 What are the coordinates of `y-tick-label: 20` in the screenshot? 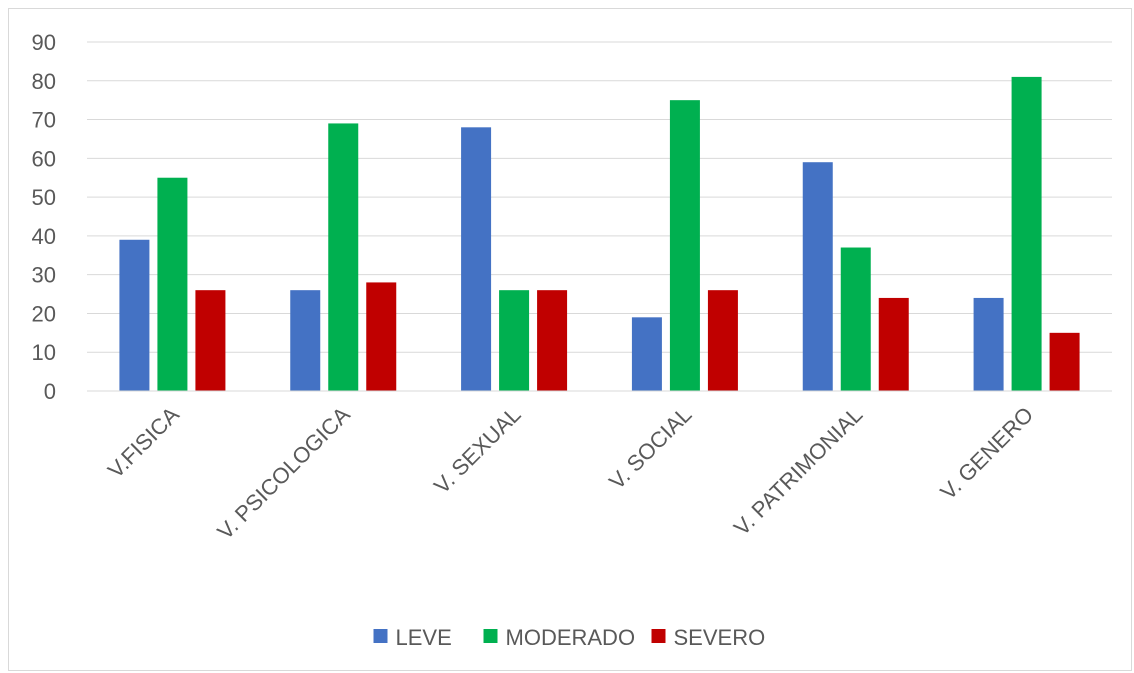 It's located at (44, 313).